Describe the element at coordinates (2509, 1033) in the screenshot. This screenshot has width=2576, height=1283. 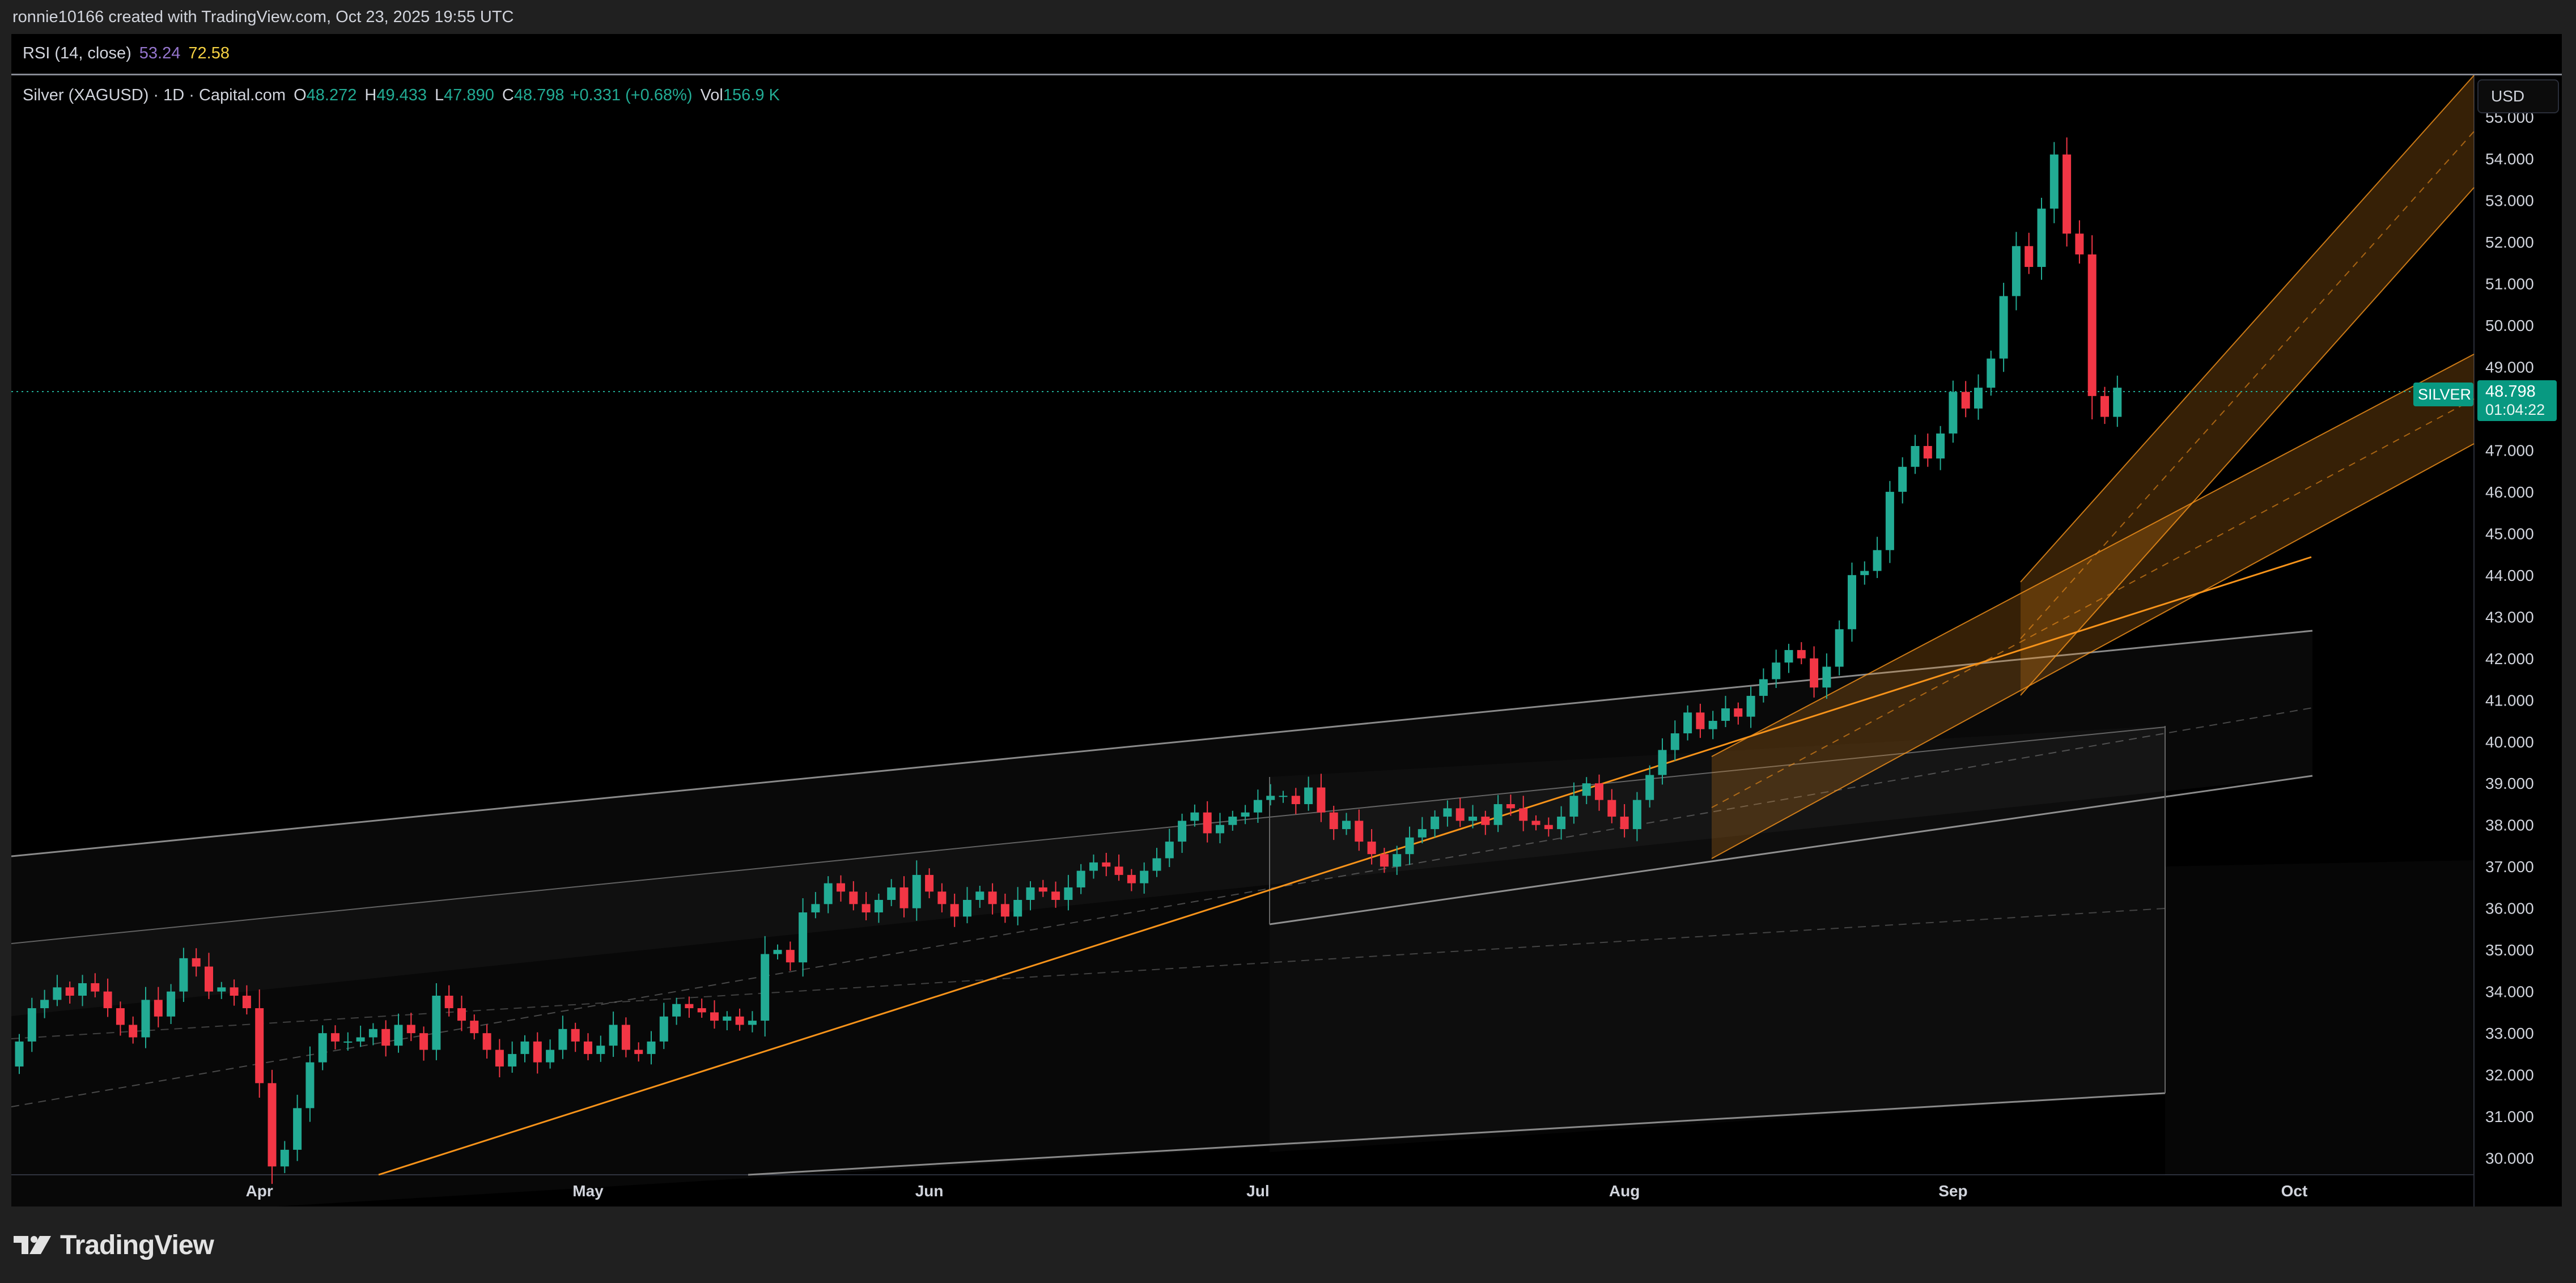
I see `price-tick-label: 33.000` at that location.